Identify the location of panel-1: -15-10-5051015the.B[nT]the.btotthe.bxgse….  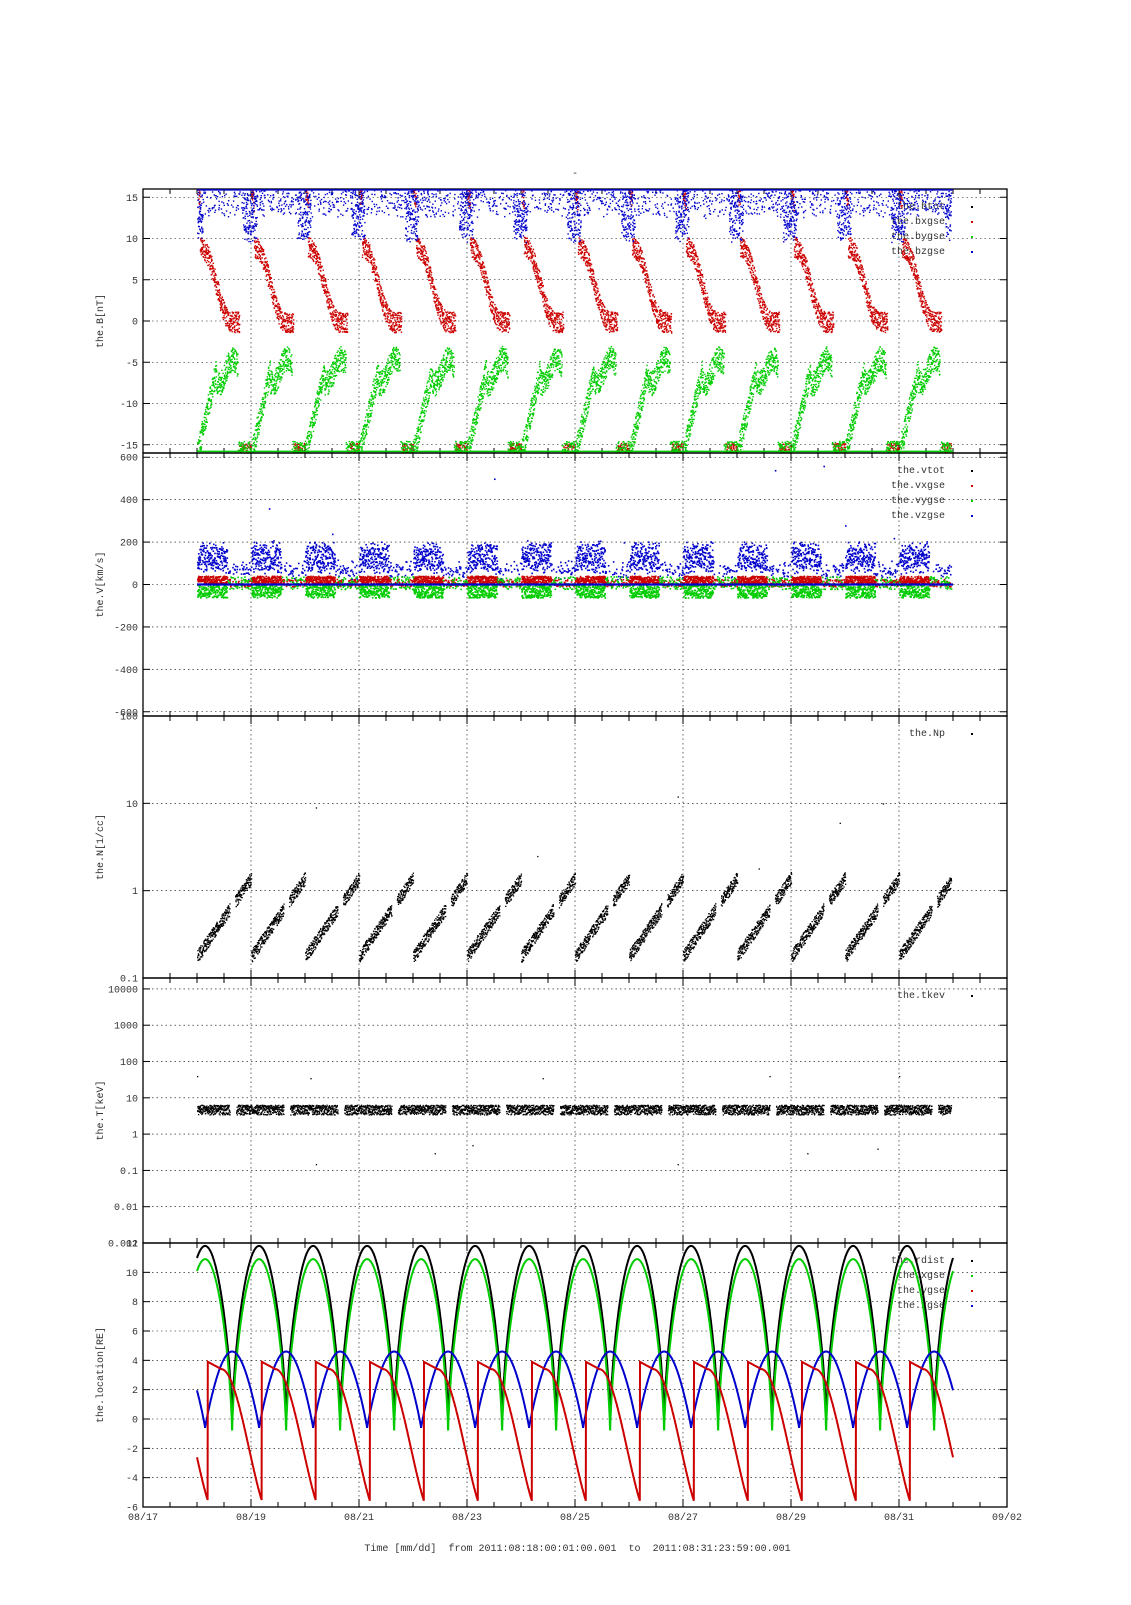
(551, 321).